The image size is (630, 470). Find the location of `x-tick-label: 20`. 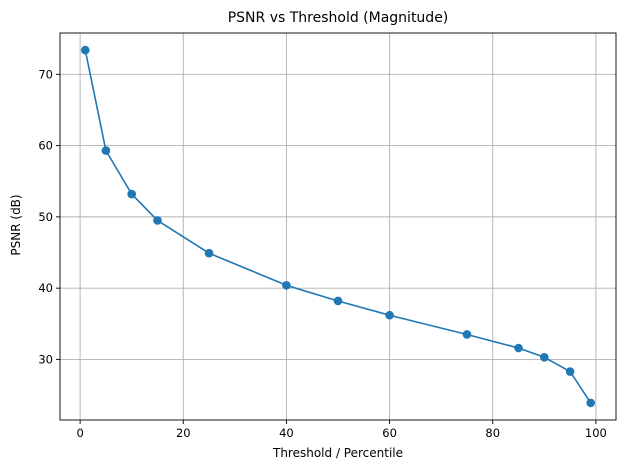

x-tick-label: 20 is located at coordinates (183, 433).